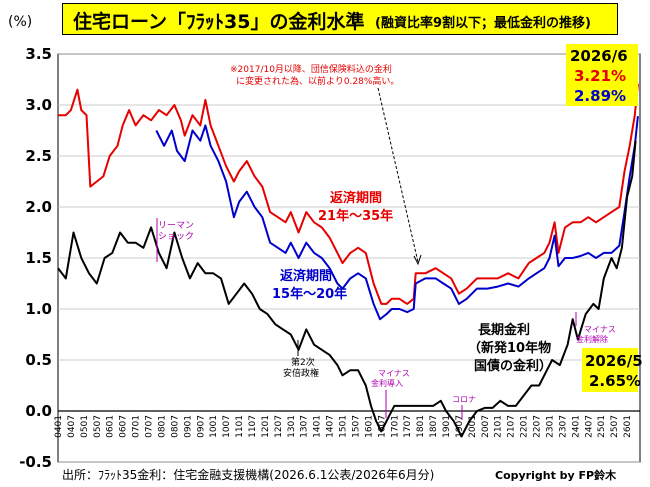  Describe the element at coordinates (421, 426) in the screenshot. I see `x-tick-label: 1801` at that location.